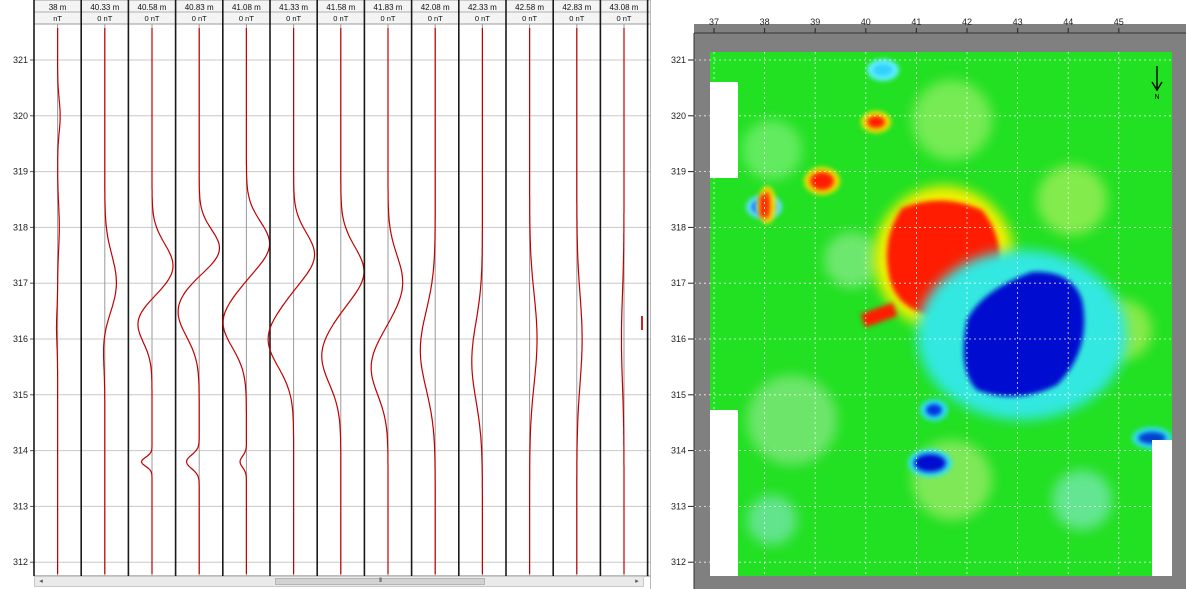 This screenshot has height=589, width=1186. Describe the element at coordinates (380, 581) in the screenshot. I see `scroll-thumb: III` at that location.